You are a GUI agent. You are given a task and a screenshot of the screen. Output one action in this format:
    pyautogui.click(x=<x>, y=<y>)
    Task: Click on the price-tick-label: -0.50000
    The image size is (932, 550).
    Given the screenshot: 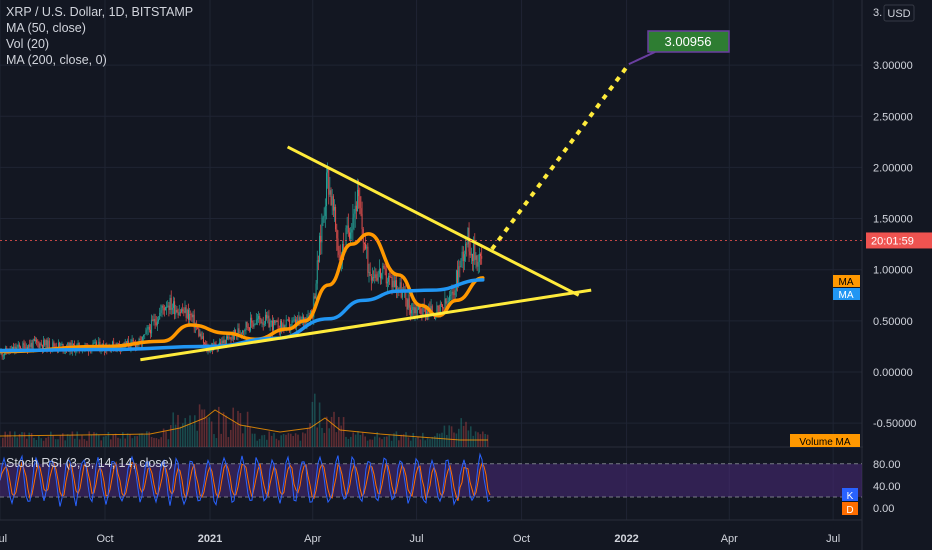 What is the action you would take?
    pyautogui.click(x=894, y=424)
    